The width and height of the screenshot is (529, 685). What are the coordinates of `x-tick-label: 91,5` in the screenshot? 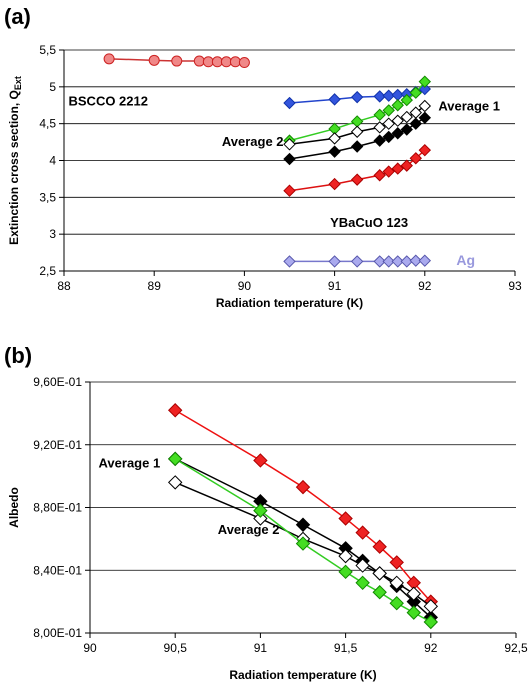 It's located at (346, 648).